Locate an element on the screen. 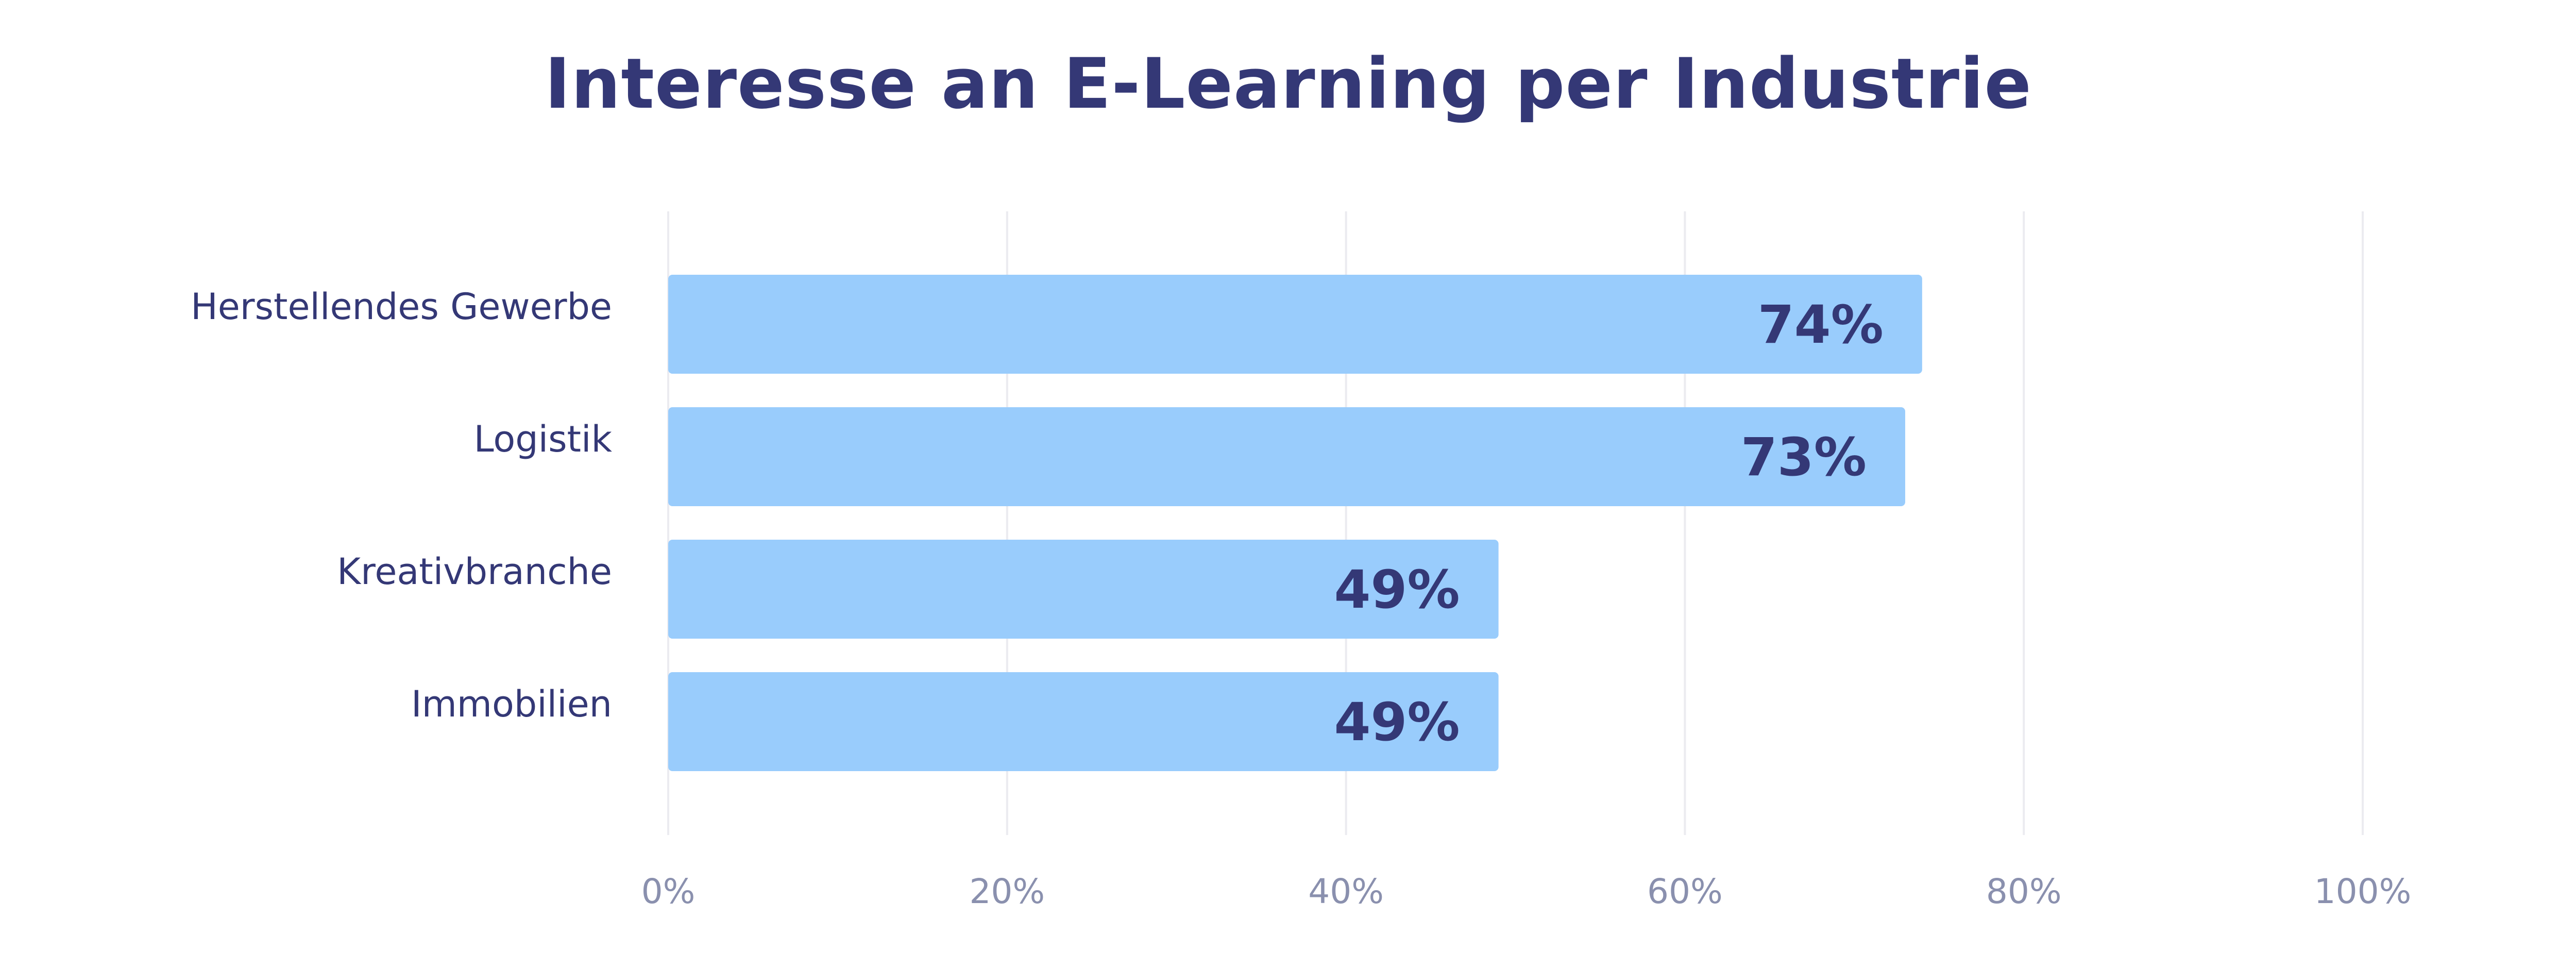 Image resolution: width=2576 pixels, height=967 pixels. chart-title: Interesse an E-Learning per Industrie is located at coordinates (1288, 83).